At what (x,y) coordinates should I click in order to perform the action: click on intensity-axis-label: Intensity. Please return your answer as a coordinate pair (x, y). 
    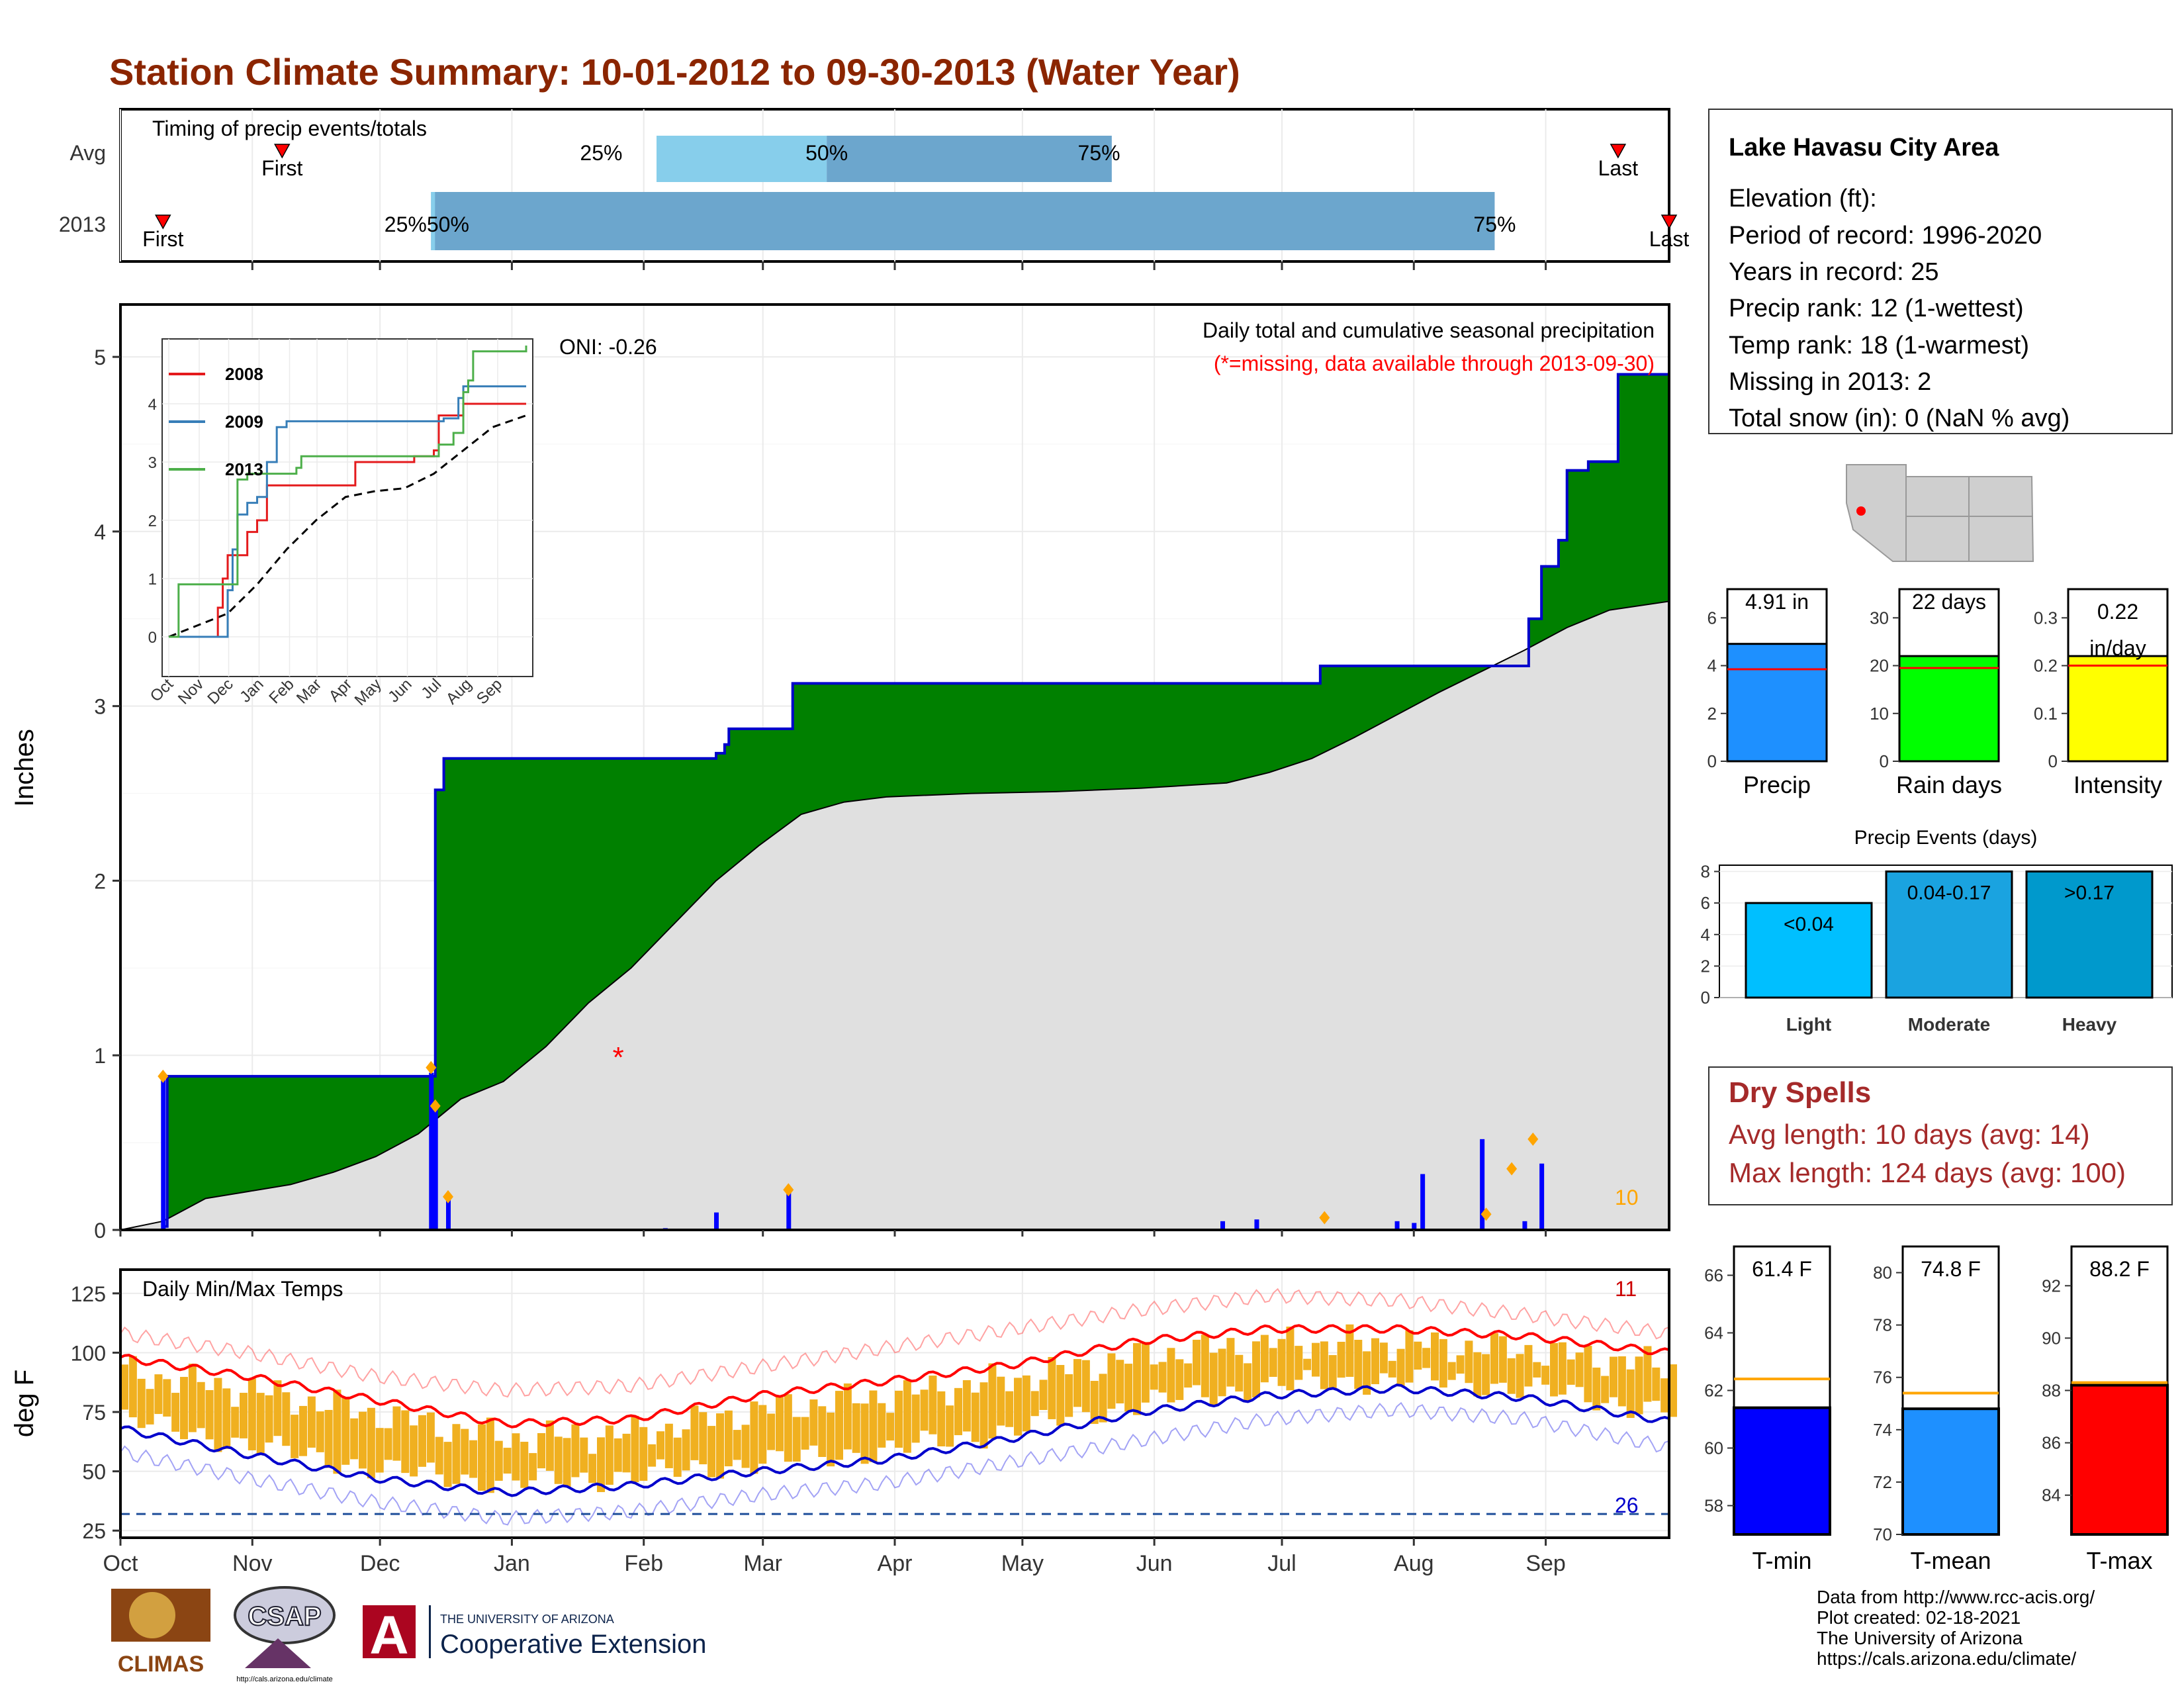
    Looking at the image, I should click on (2117, 784).